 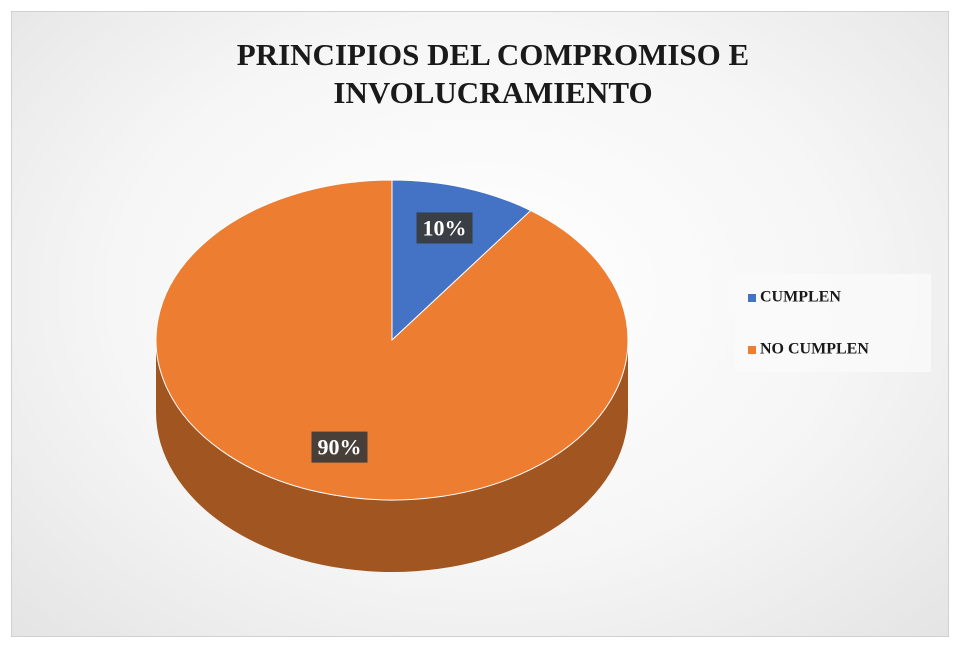 I want to click on legend-label: NO CUMPLEN, so click(x=814, y=349).